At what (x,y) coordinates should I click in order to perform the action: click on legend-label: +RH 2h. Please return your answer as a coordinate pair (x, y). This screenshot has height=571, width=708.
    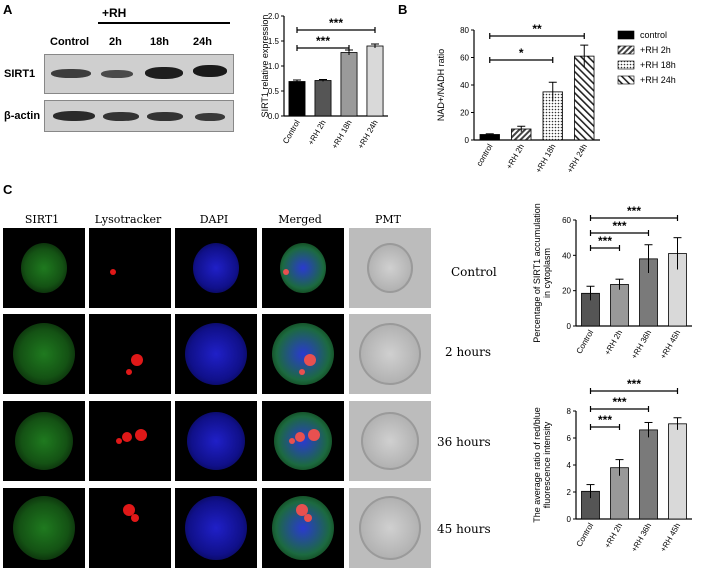
    Looking at the image, I should click on (655, 50).